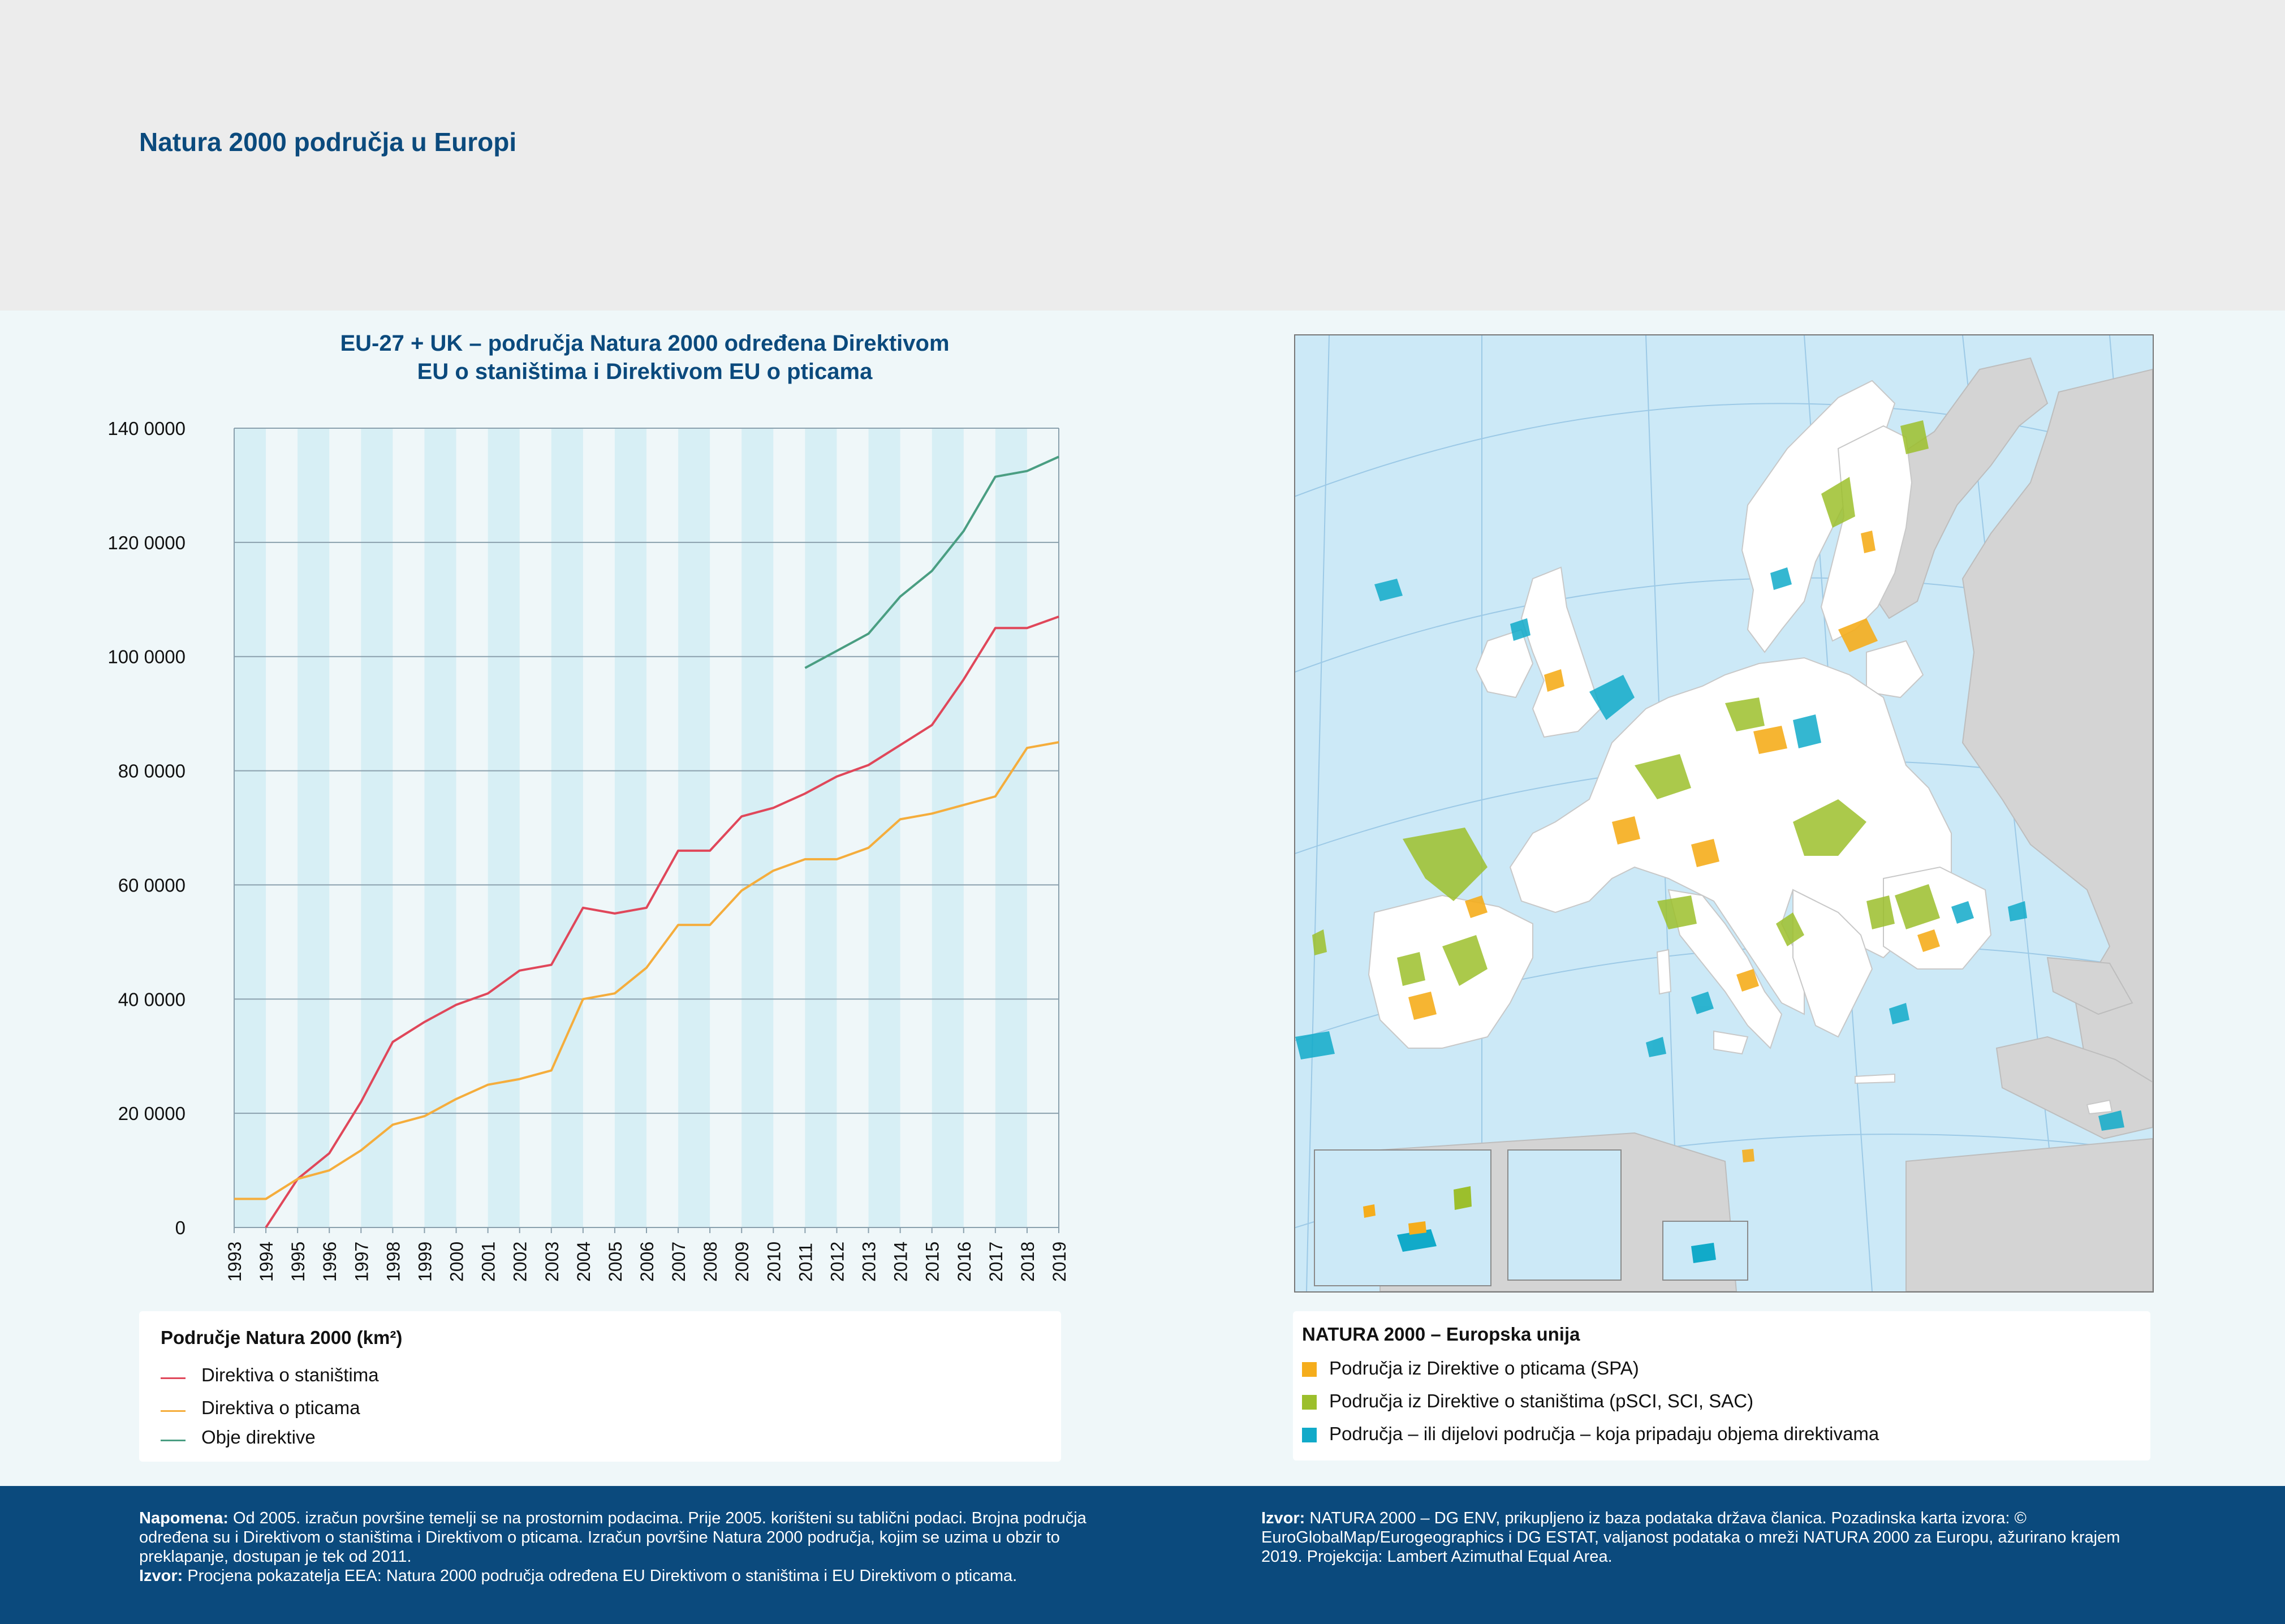 This screenshot has width=2285, height=1624. Describe the element at coordinates (161, 1576) in the screenshot. I see `source-left-label: Izvor:` at that location.